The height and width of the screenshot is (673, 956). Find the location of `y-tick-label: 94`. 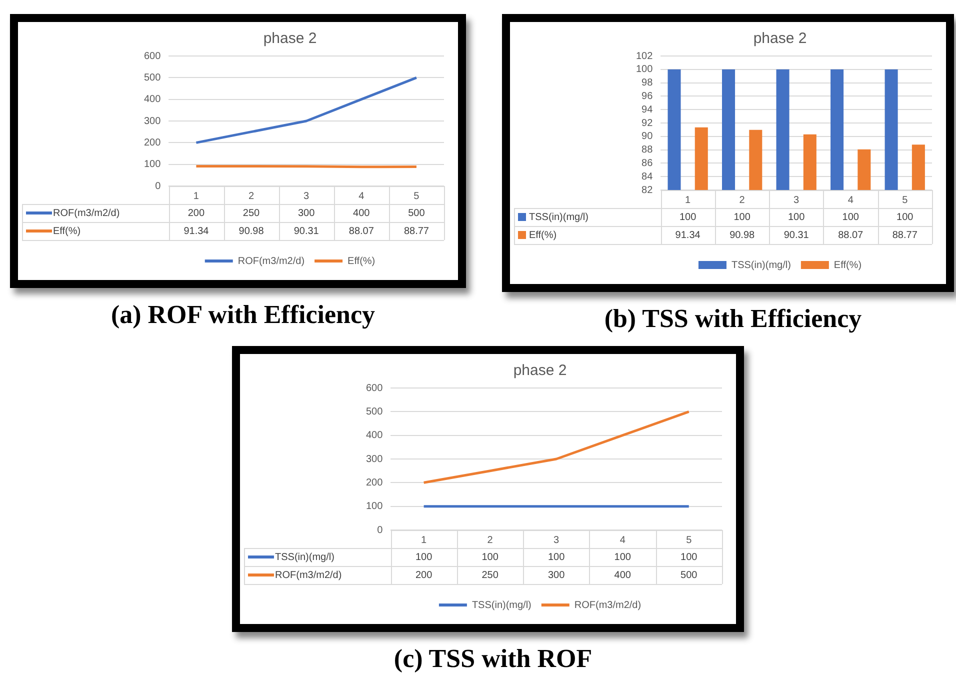

y-tick-label: 94 is located at coordinates (648, 110).